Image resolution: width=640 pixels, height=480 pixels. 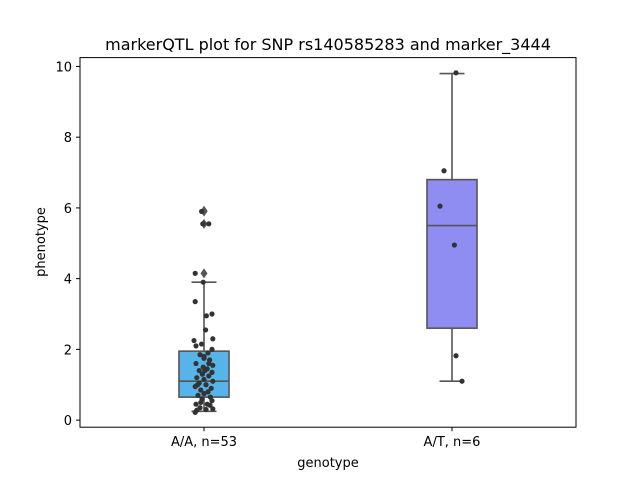 What do you see at coordinates (327, 463) in the screenshot?
I see `x-axis-label: genotype` at bounding box center [327, 463].